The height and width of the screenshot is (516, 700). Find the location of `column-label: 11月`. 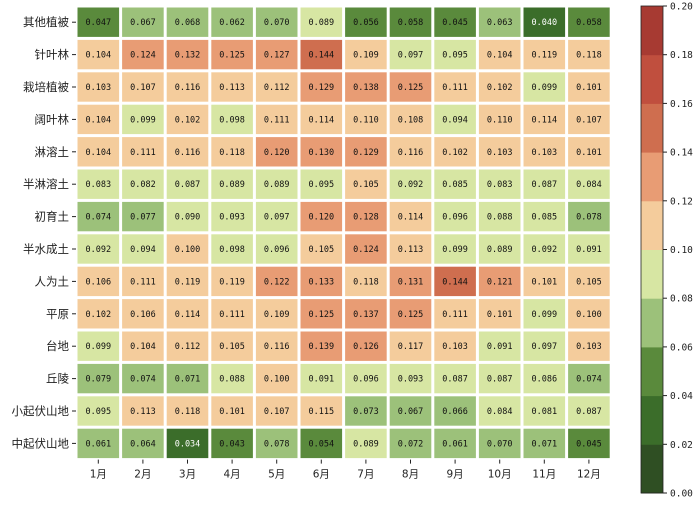

column-label: 11月 is located at coordinates (544, 475).